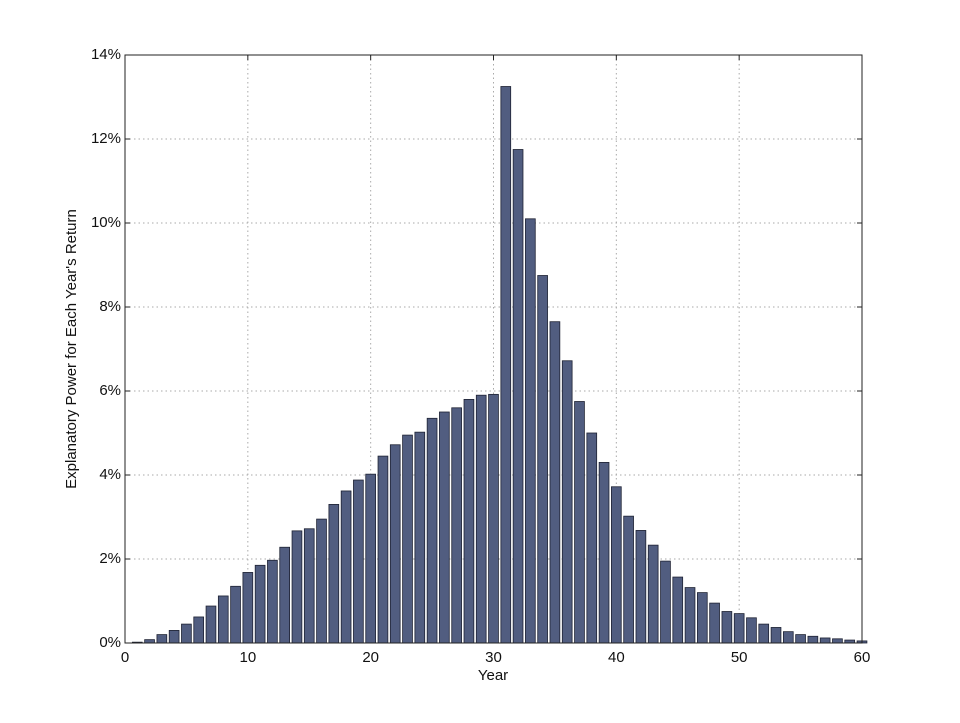 This screenshot has width=960, height=723. I want to click on y-tick-label: 8%, so click(110, 306).